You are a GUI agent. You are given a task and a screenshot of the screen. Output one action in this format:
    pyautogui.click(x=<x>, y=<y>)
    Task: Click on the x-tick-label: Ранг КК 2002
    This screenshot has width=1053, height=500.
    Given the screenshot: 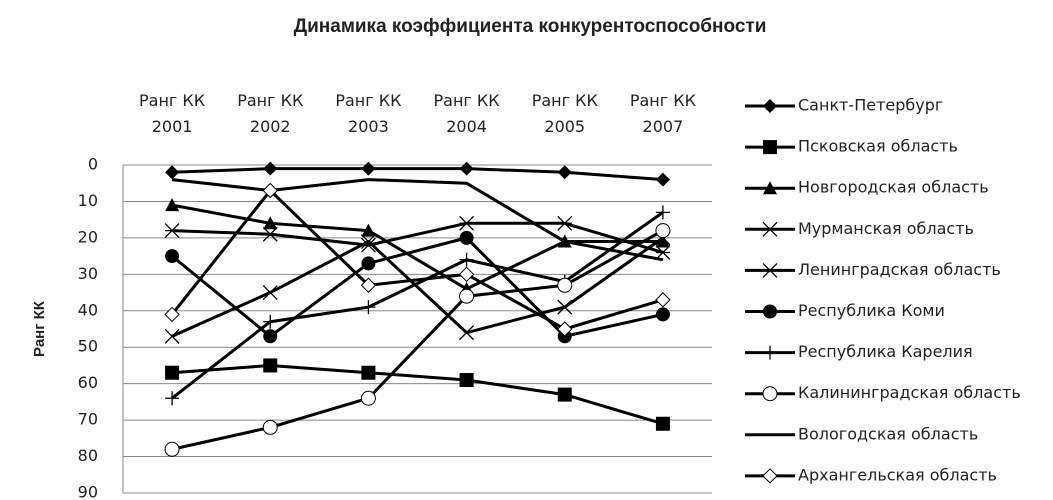 What is the action you would take?
    pyautogui.click(x=270, y=113)
    